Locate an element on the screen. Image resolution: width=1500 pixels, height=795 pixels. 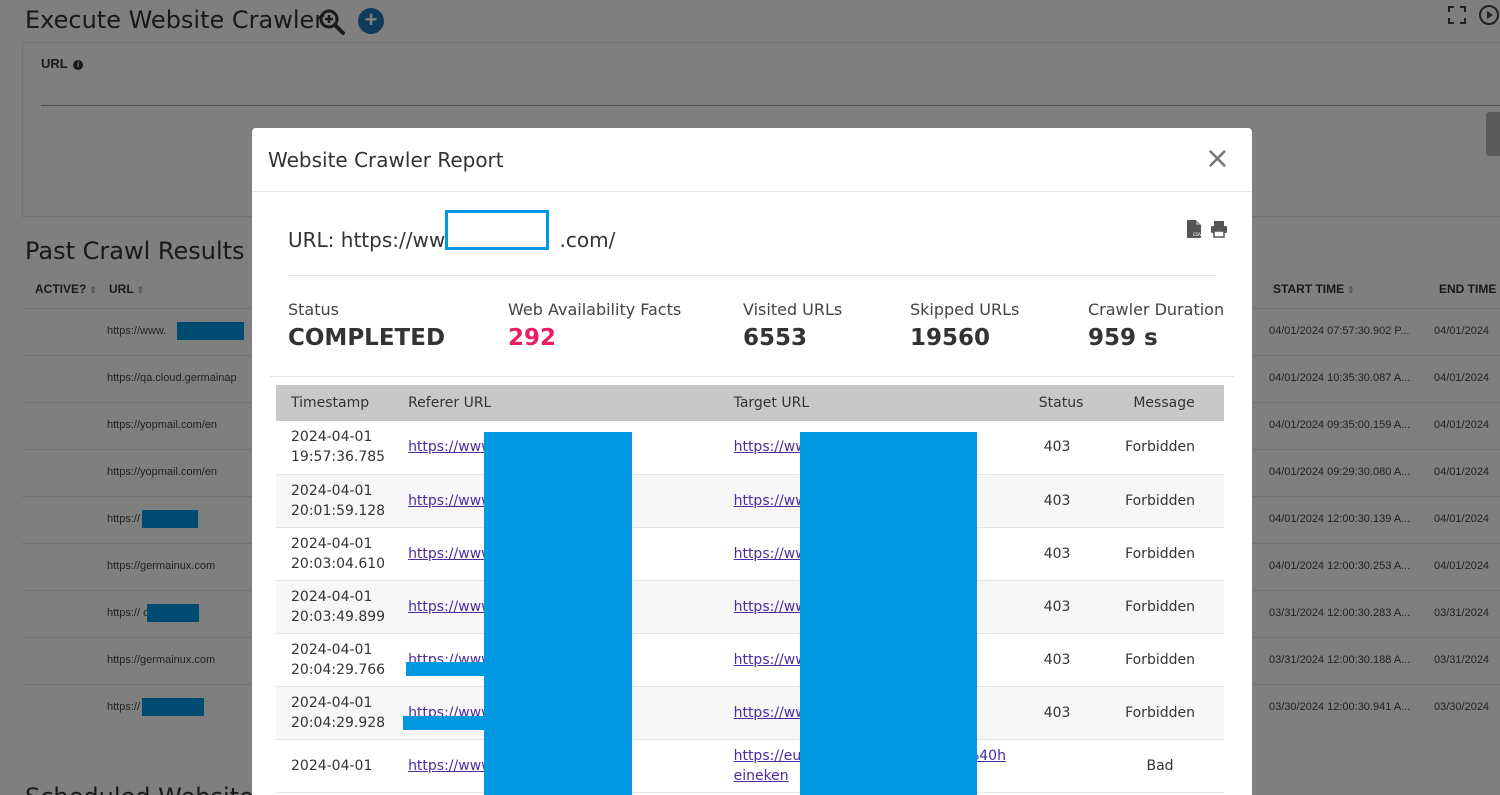
close-icon: × is located at coordinates (1217, 158).